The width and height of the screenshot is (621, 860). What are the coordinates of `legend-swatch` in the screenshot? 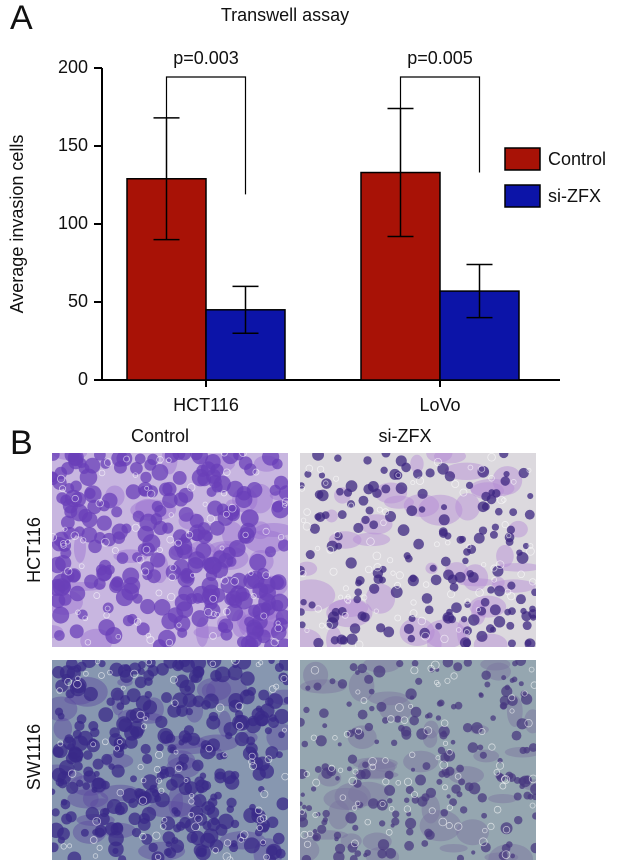 It's located at (522, 196).